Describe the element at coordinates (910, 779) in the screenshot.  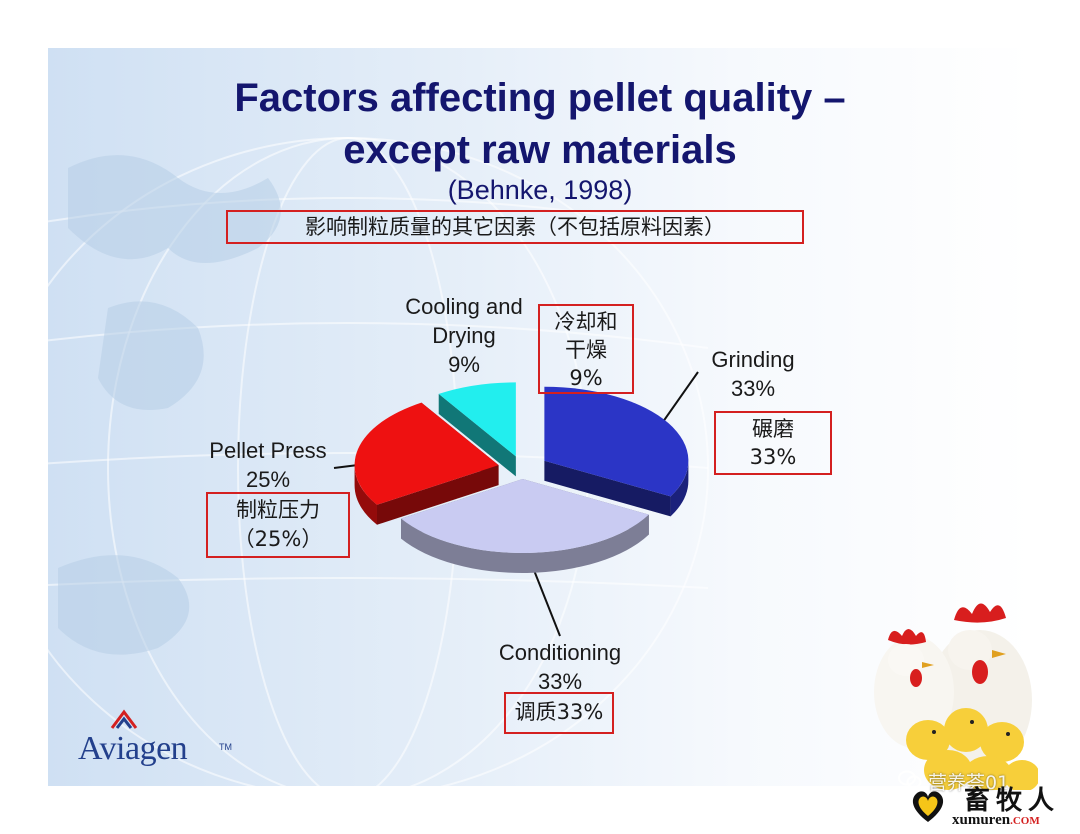
I see `wechat-icon` at that location.